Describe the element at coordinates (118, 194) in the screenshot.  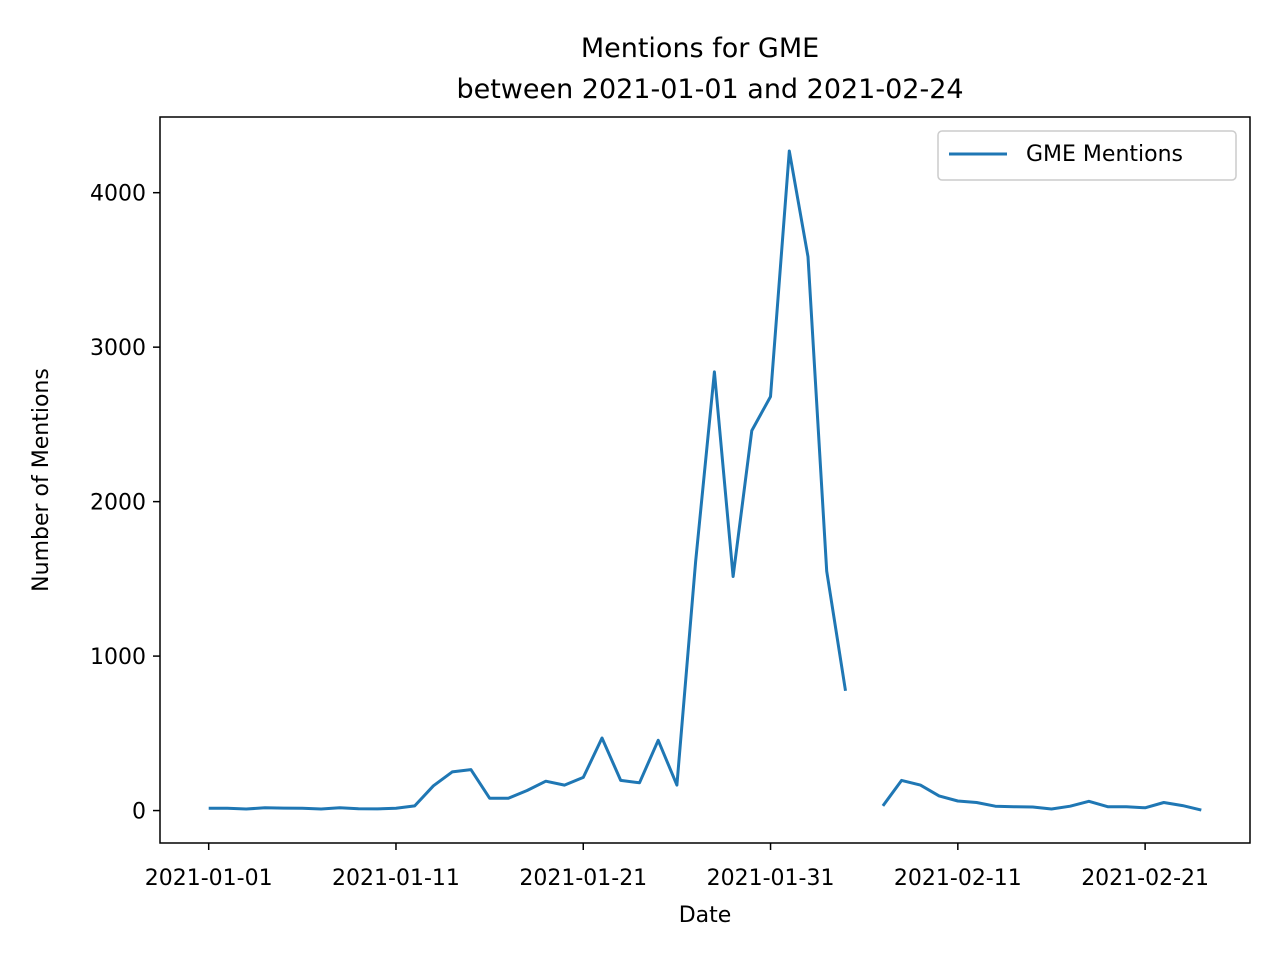
I see `y-tick-label: 4000` at that location.